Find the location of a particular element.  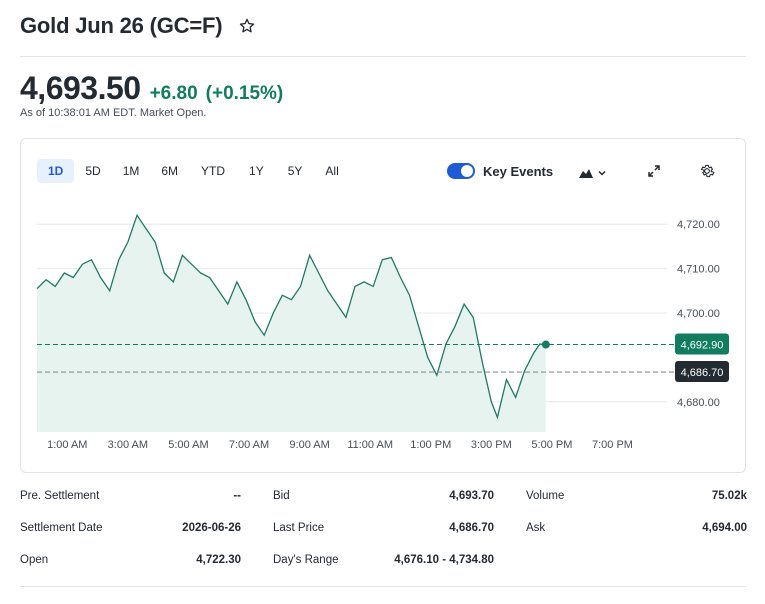

stat-label: Bid is located at coordinates (281, 496).